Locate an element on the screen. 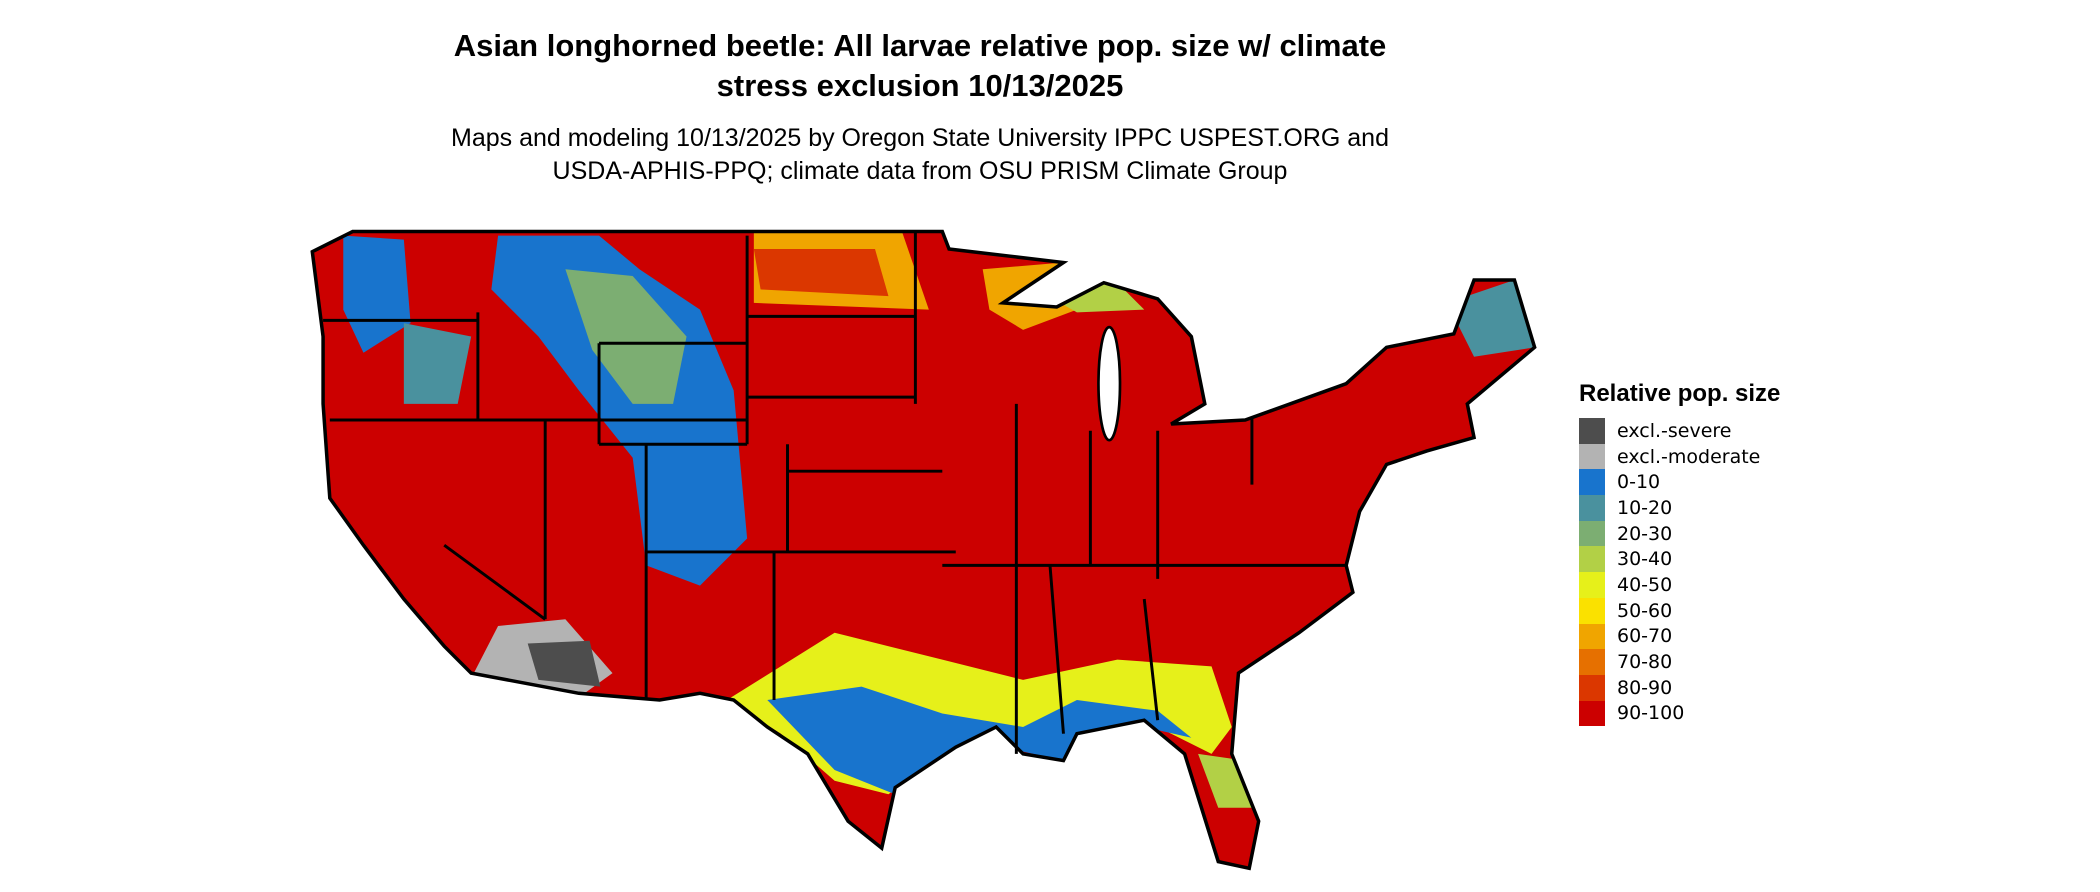 This screenshot has width=2100, height=892. legend-label: 10-20 is located at coordinates (1645, 507).